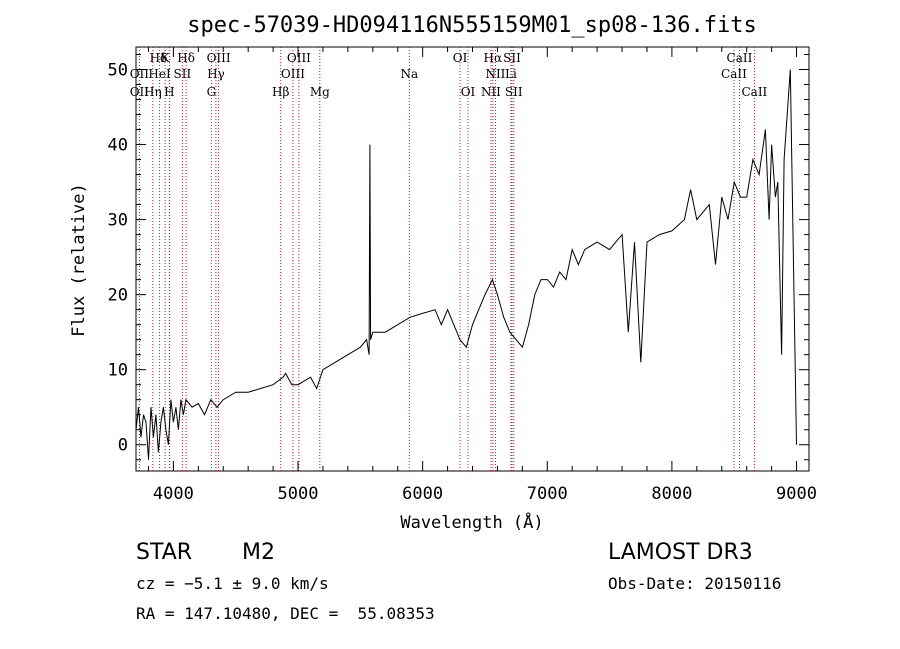  What do you see at coordinates (796, 494) in the screenshot?
I see `x-tick-label: 9000` at bounding box center [796, 494].